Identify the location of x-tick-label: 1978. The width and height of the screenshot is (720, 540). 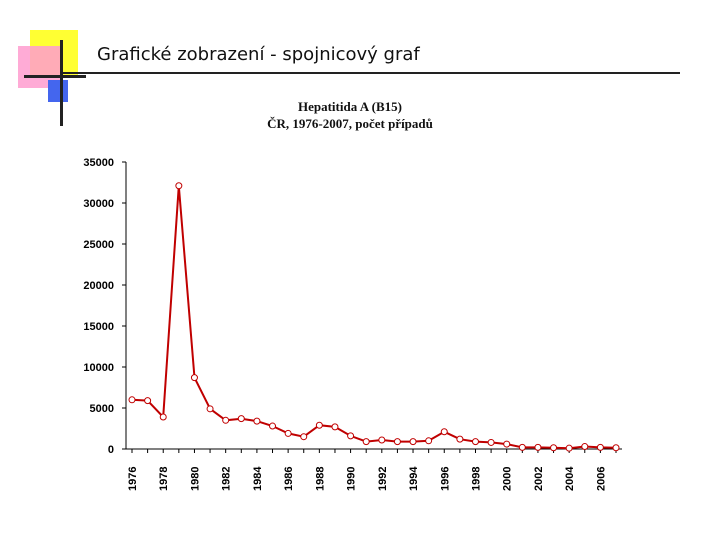
(164, 479).